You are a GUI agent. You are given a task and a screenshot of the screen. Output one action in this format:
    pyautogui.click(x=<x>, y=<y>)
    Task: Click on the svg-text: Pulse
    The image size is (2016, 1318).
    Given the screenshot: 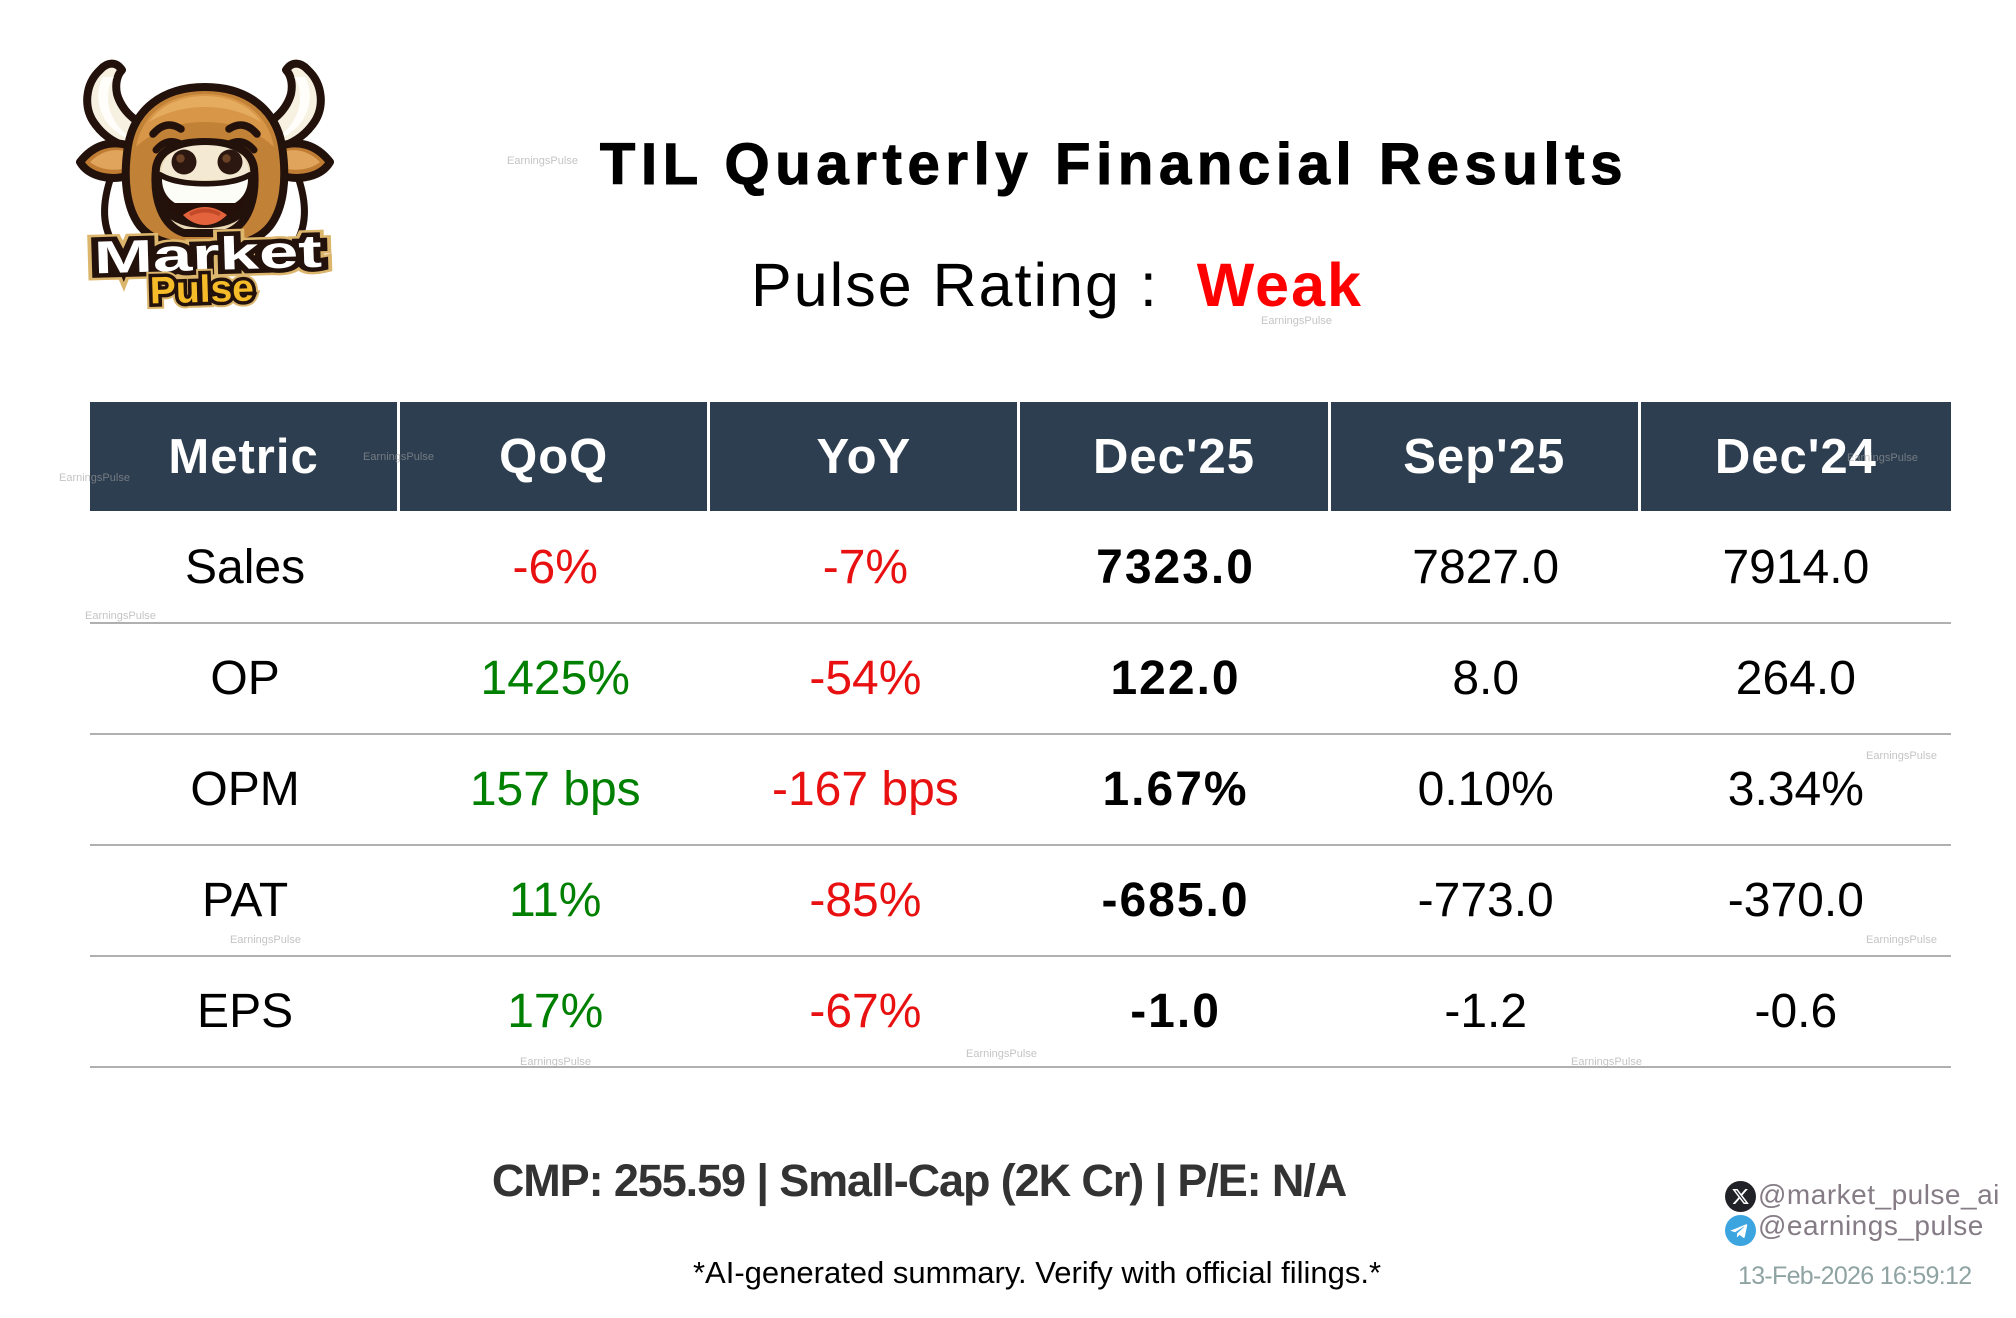 What is the action you would take?
    pyautogui.click(x=201, y=289)
    